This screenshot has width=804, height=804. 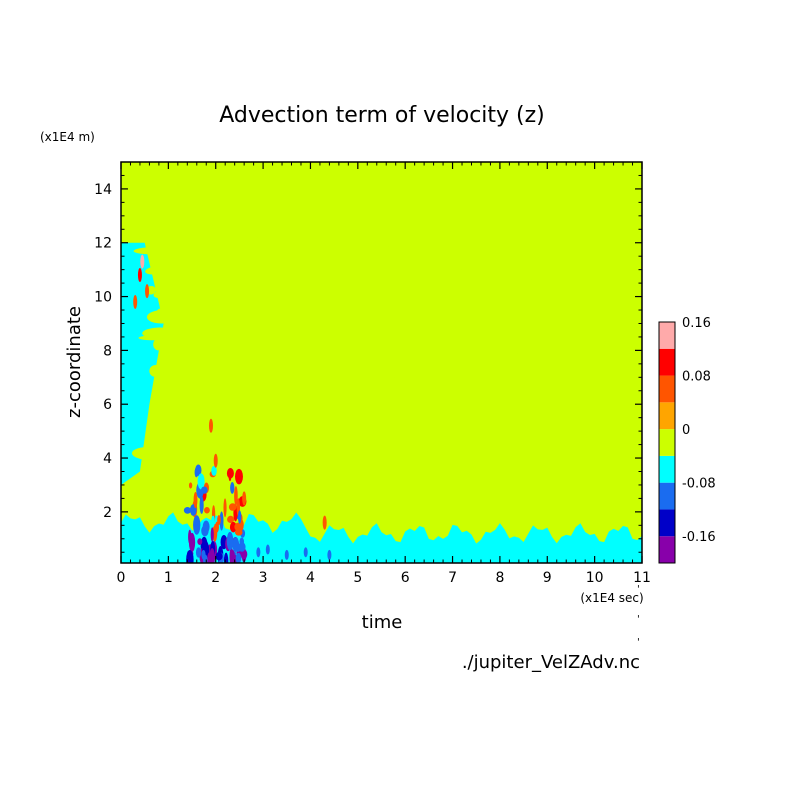 I want to click on x-tick-label: 4, so click(x=310, y=578).